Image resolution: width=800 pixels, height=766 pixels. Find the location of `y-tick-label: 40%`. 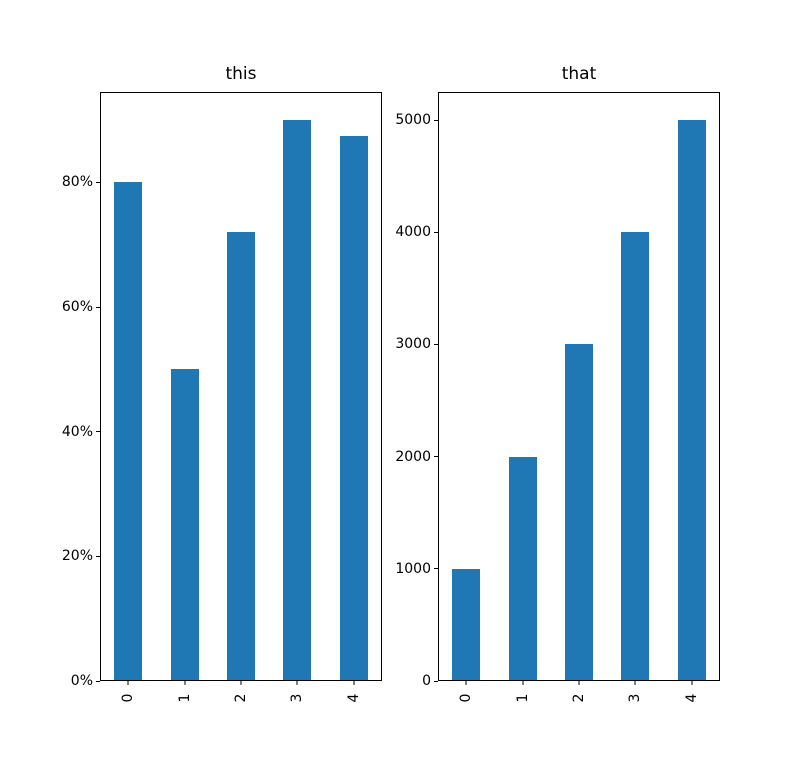

y-tick-label: 40% is located at coordinates (77, 431).